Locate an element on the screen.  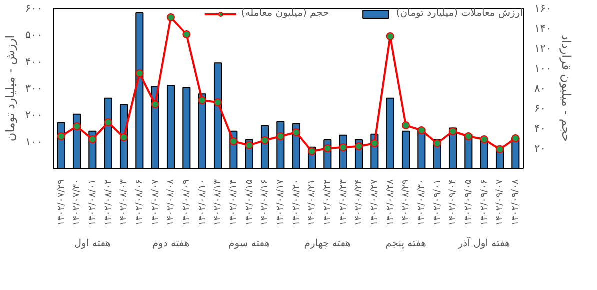
y-tick-label: ۶۰۰ is located at coordinates (33, 8).